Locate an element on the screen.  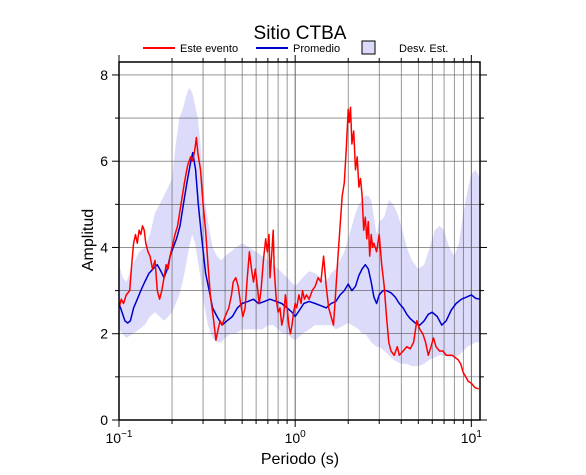
legend: Este evento Promedio Desv. Est. is located at coordinates (295, 47).